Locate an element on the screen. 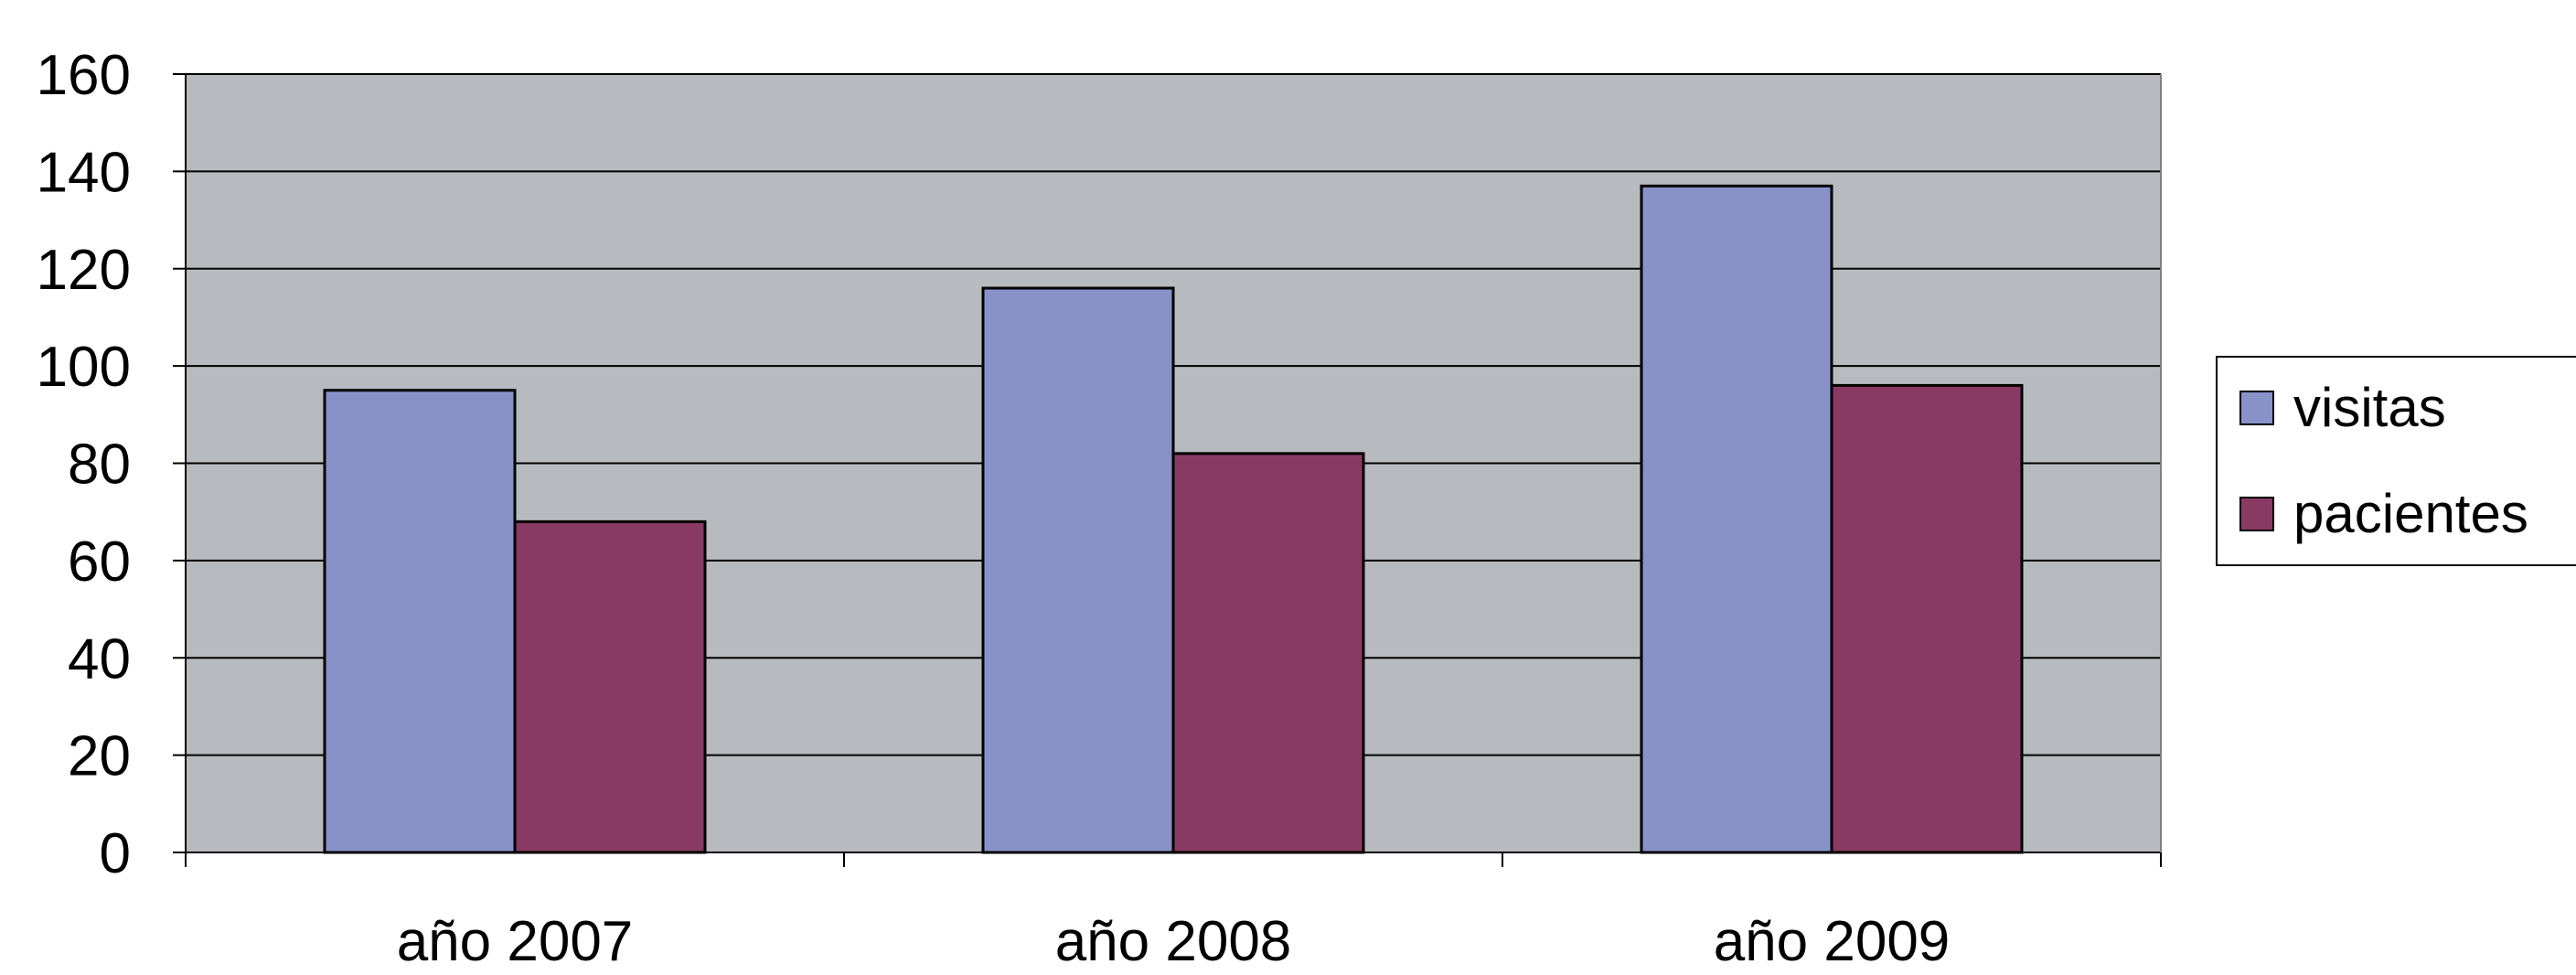  y-tick-label: 120 is located at coordinates (84, 270).